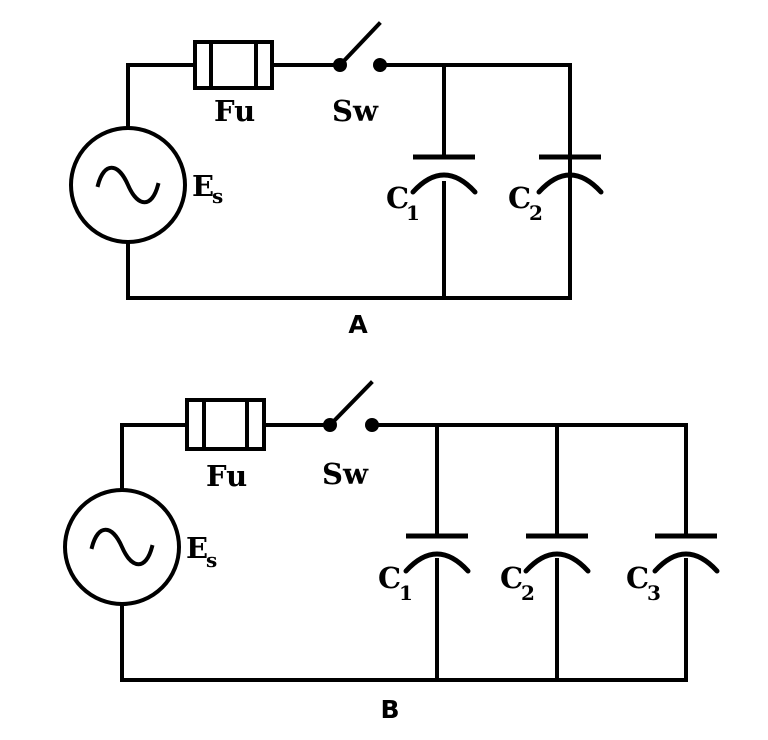 The width and height of the screenshot is (768, 740). What do you see at coordinates (437, 553) in the screenshot?
I see `circuit-b-capacitor-c1` at bounding box center [437, 553].